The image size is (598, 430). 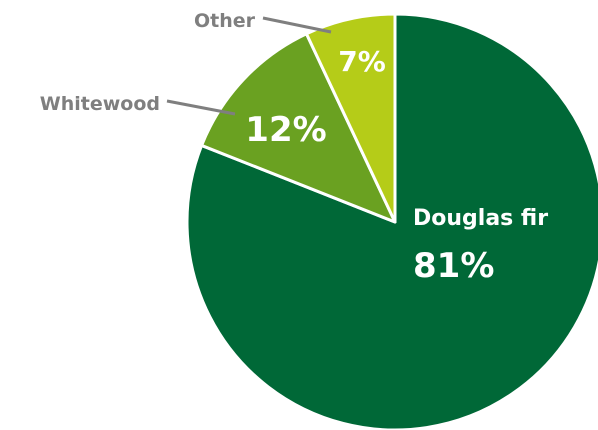 What do you see at coordinates (350, 118) in the screenshot?
I see `pie-slice-other` at bounding box center [350, 118].